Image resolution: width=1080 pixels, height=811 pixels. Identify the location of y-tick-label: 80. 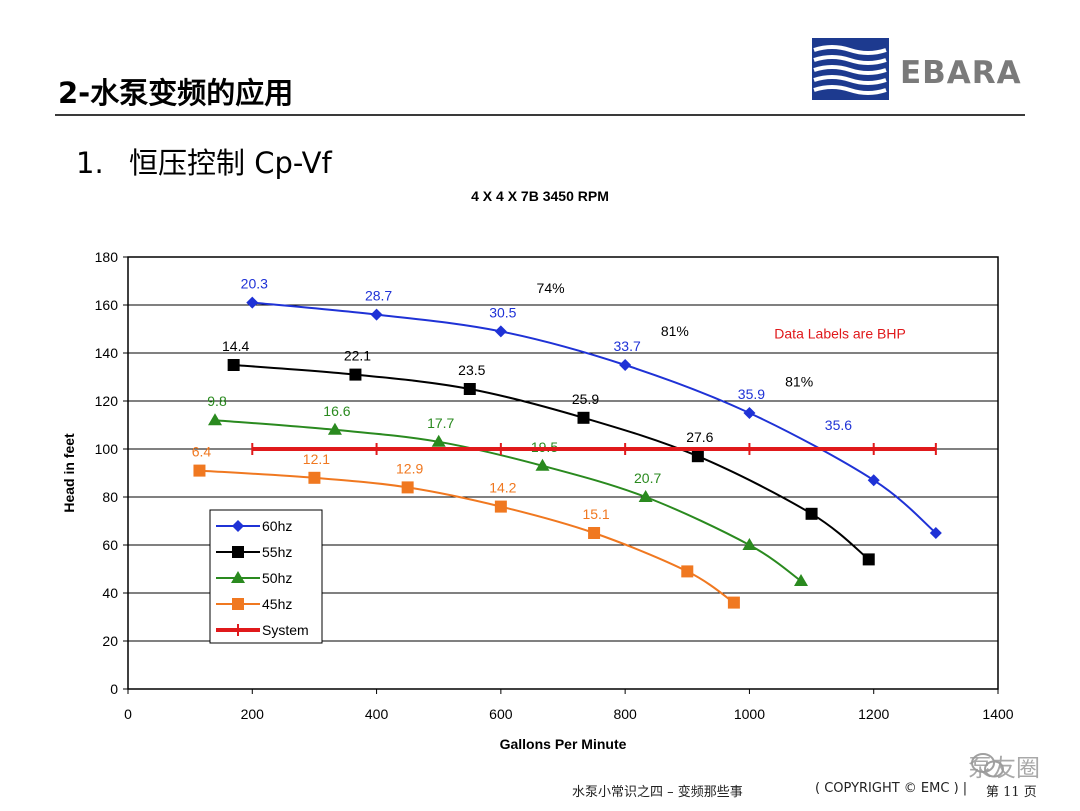
(110, 497).